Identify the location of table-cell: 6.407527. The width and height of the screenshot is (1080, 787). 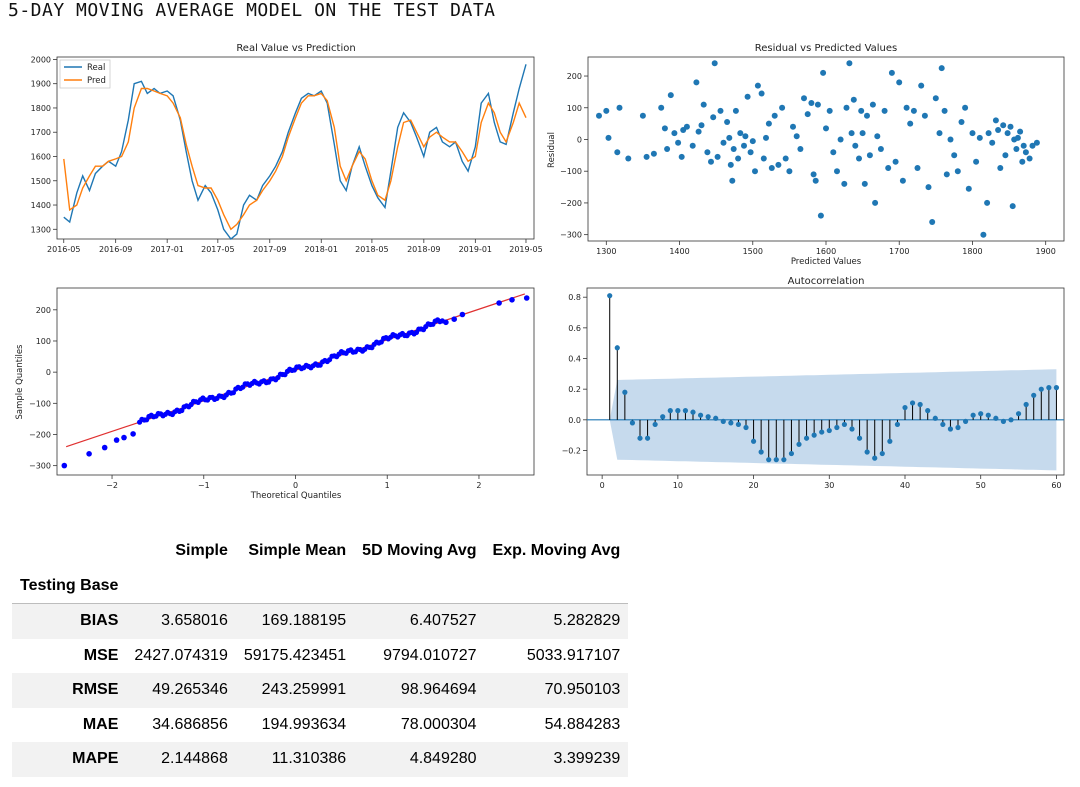
(443, 621).